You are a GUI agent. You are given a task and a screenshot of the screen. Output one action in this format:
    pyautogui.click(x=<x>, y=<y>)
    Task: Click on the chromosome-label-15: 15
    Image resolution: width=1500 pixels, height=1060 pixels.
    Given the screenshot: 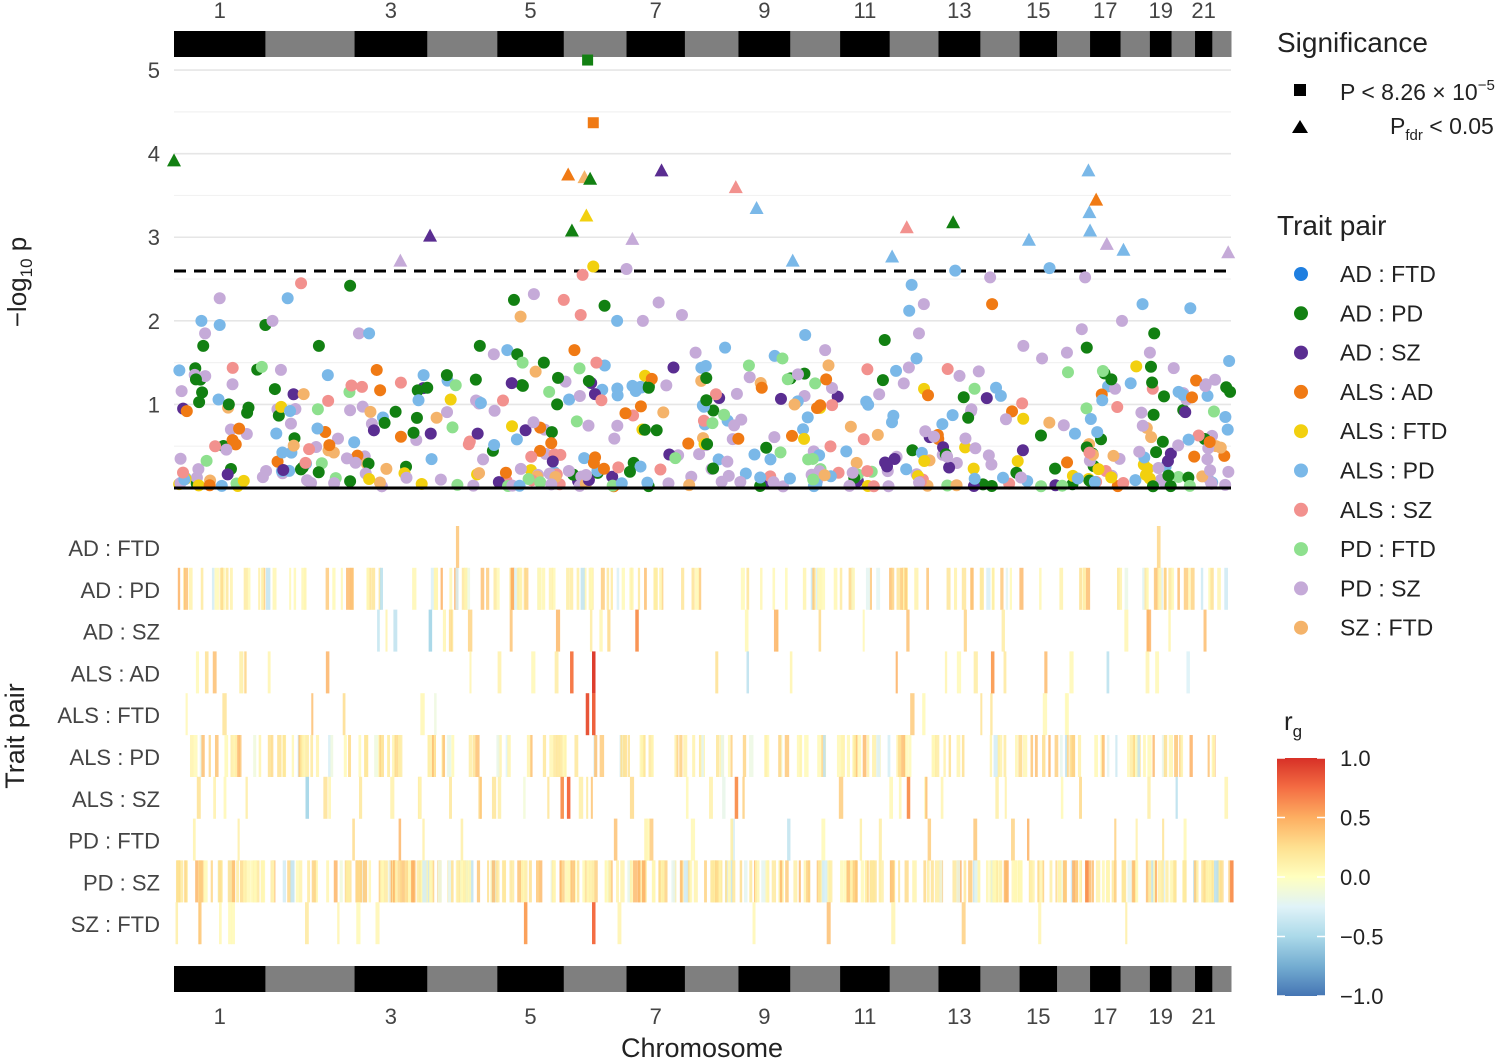 What is the action you would take?
    pyautogui.click(x=1038, y=1016)
    